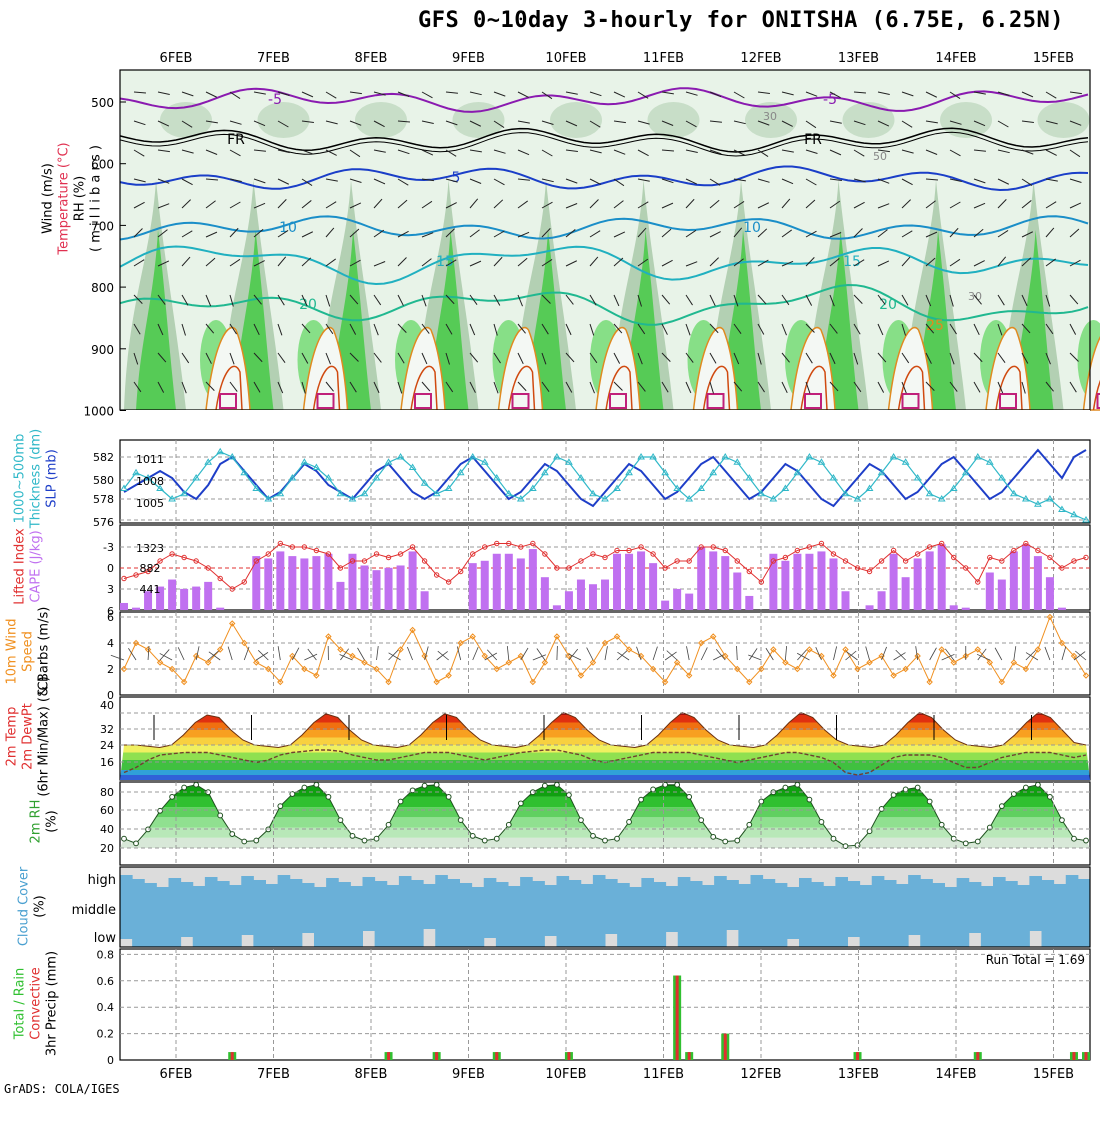  I want to click on wind10-tick: 4, so click(110, 643).